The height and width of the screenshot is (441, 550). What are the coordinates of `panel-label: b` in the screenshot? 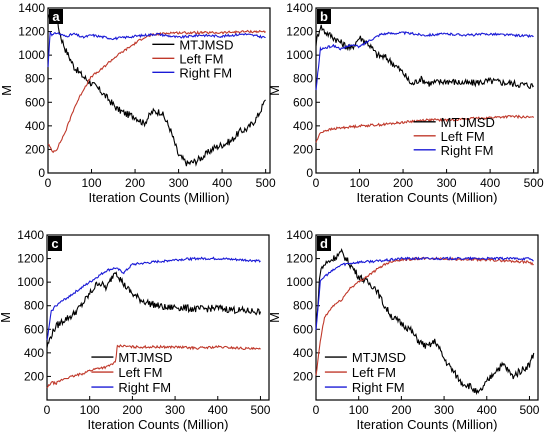 It's located at (324, 16).